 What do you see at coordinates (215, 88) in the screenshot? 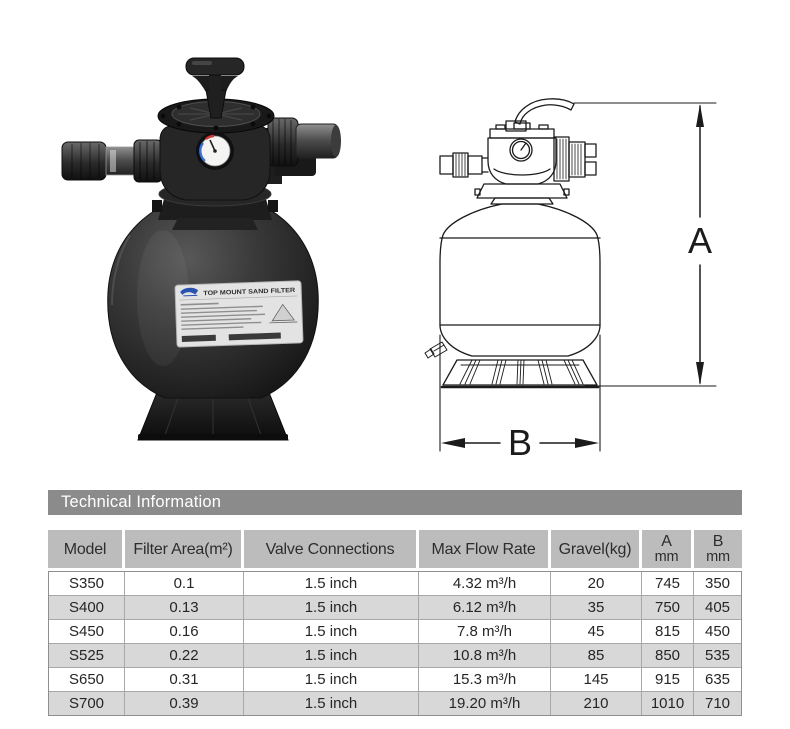
I see `t-handle` at bounding box center [215, 88].